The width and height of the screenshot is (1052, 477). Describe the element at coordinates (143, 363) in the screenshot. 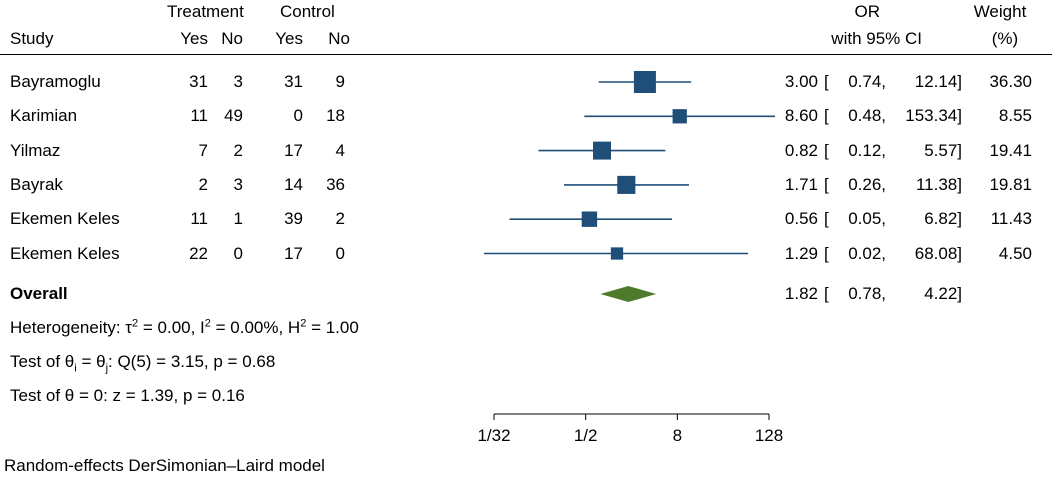

I see `homogeneity-test-text: Test of θi = θj: Q(5) = 3.15, p = 0.68` at that location.